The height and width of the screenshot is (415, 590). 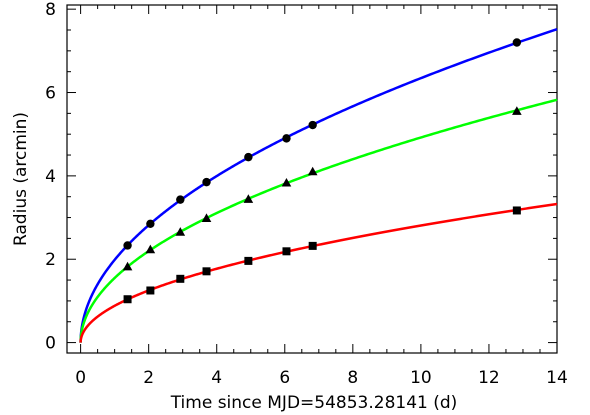 I want to click on y-tick-label: 6, so click(x=50, y=94).